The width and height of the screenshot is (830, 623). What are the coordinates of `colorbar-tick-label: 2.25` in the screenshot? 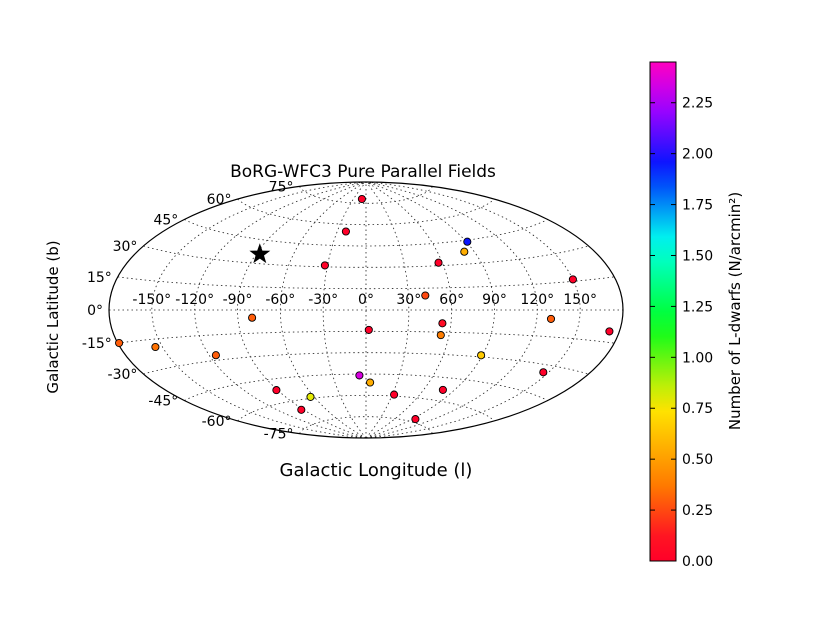 It's located at (697, 104).